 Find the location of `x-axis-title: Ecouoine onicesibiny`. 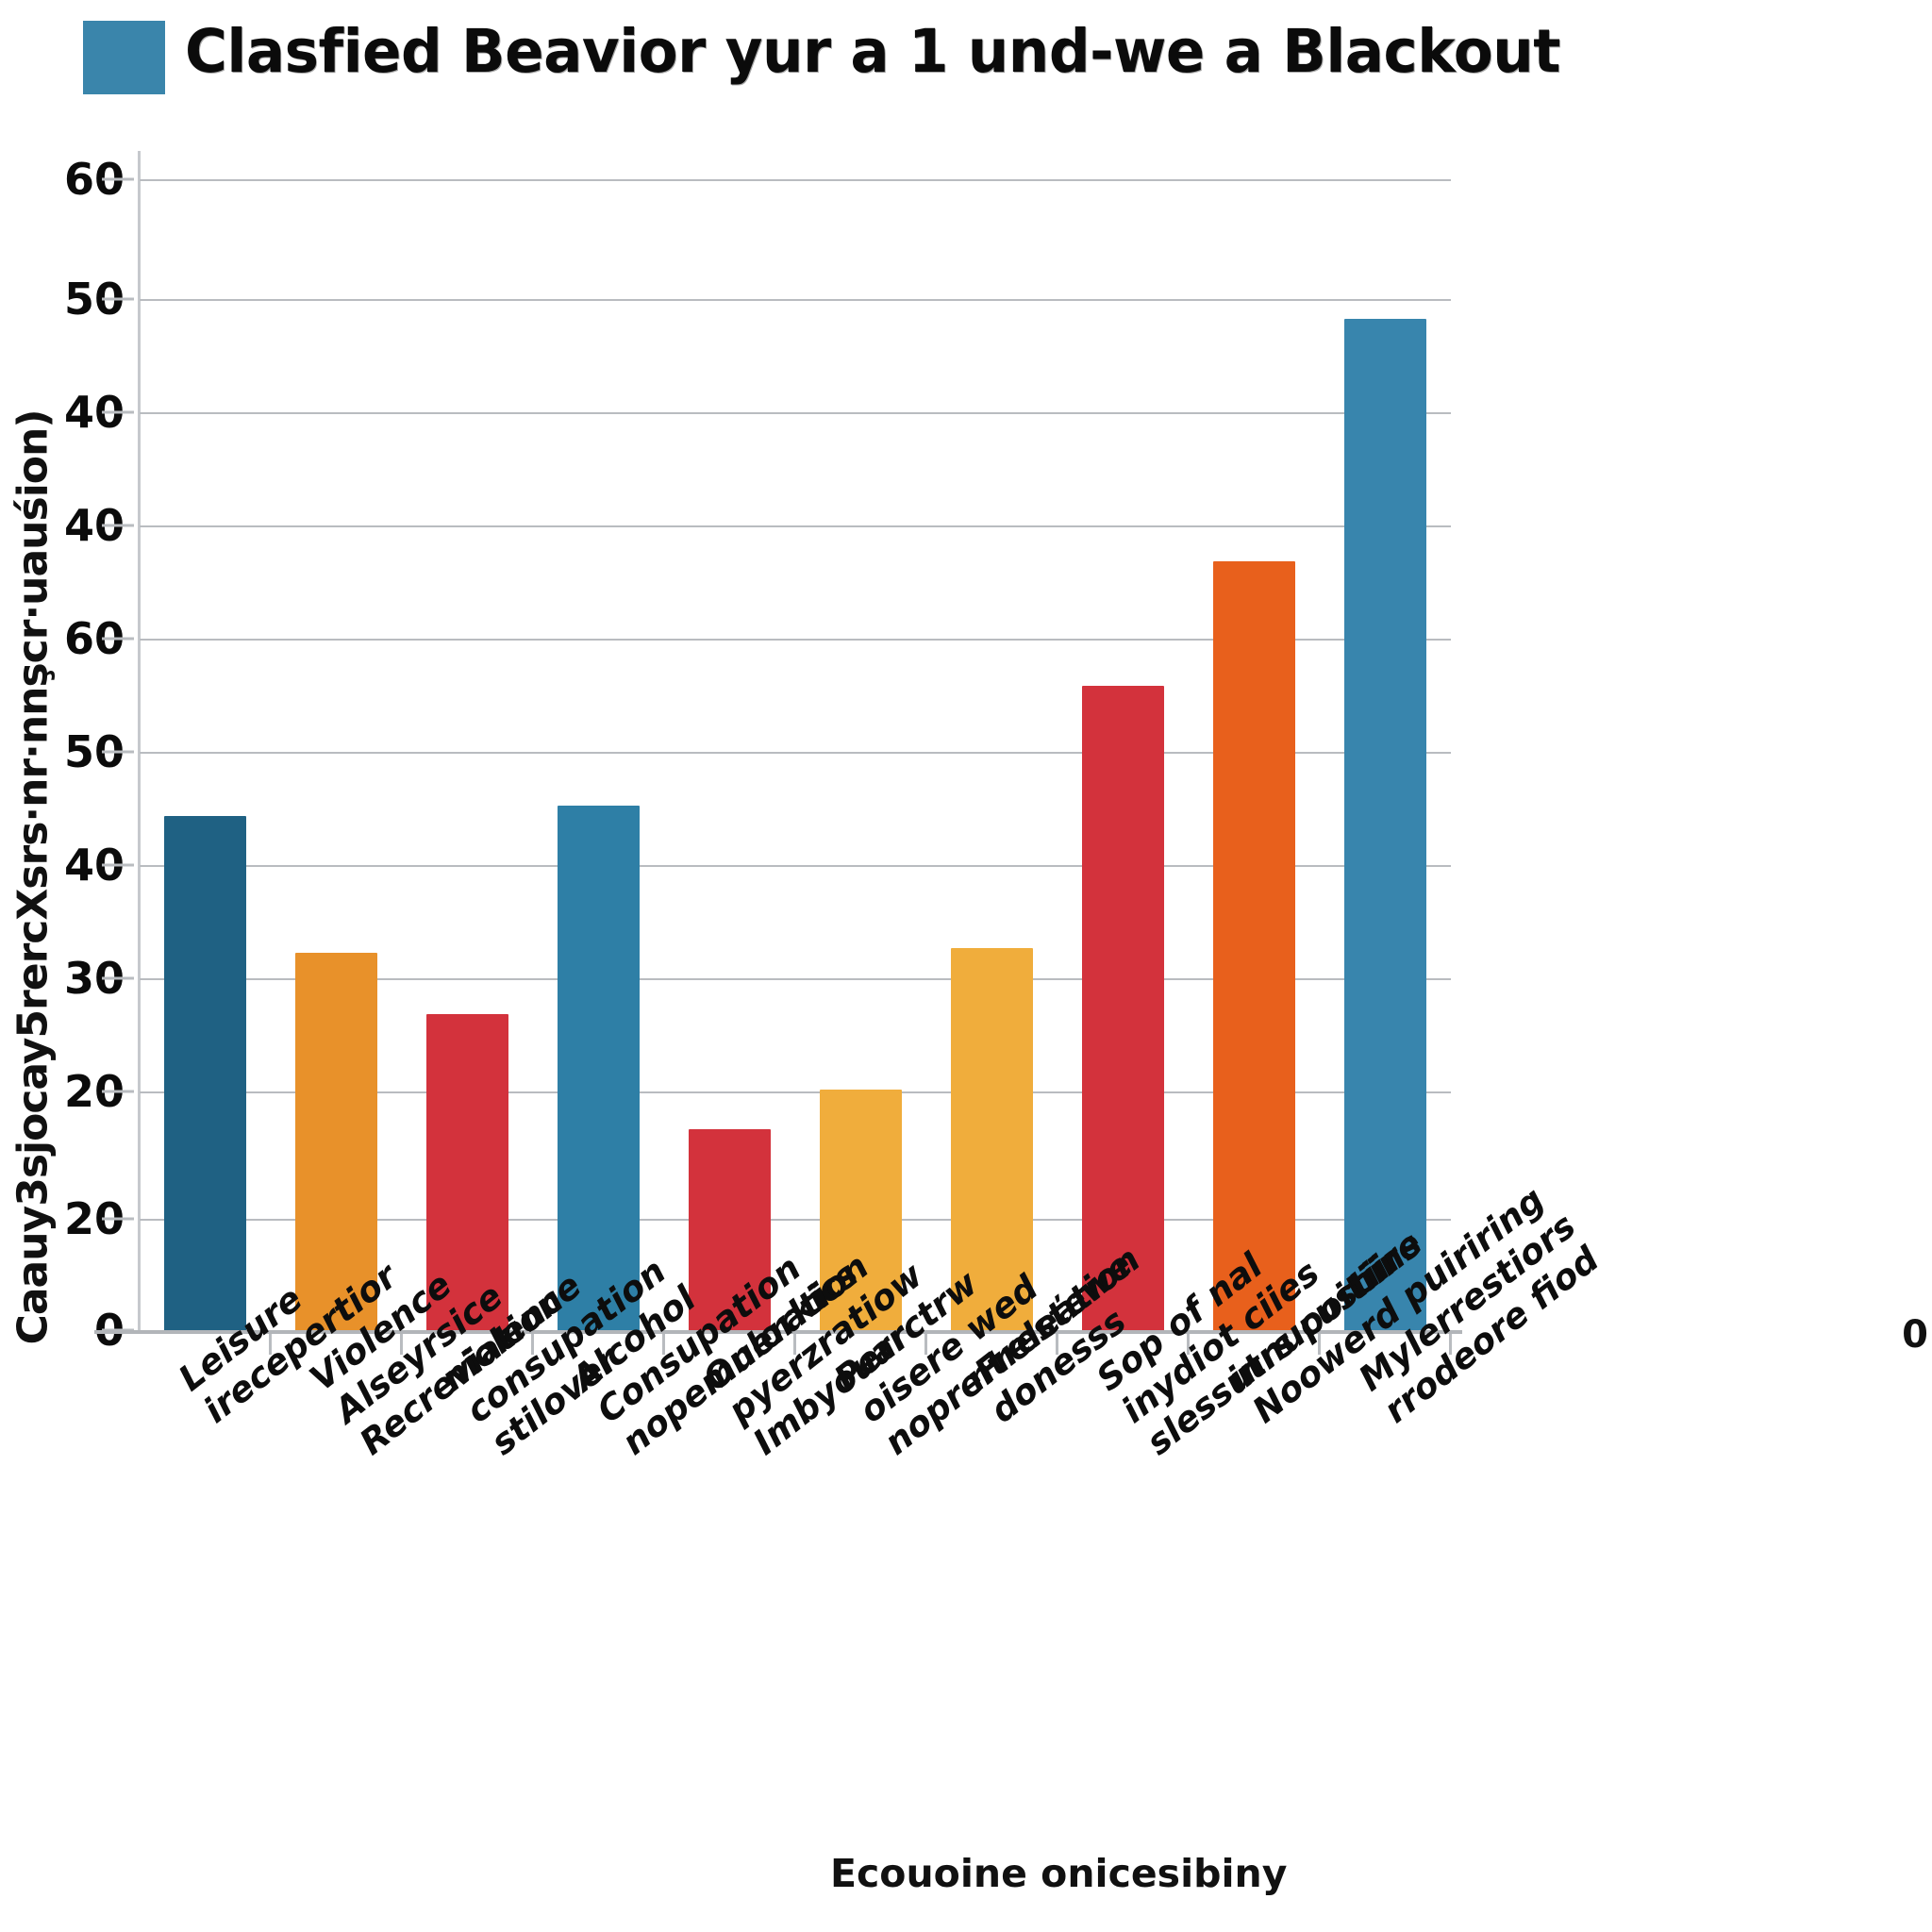

x-axis-title: Ecouoine onicesibiny is located at coordinates (1059, 1873).